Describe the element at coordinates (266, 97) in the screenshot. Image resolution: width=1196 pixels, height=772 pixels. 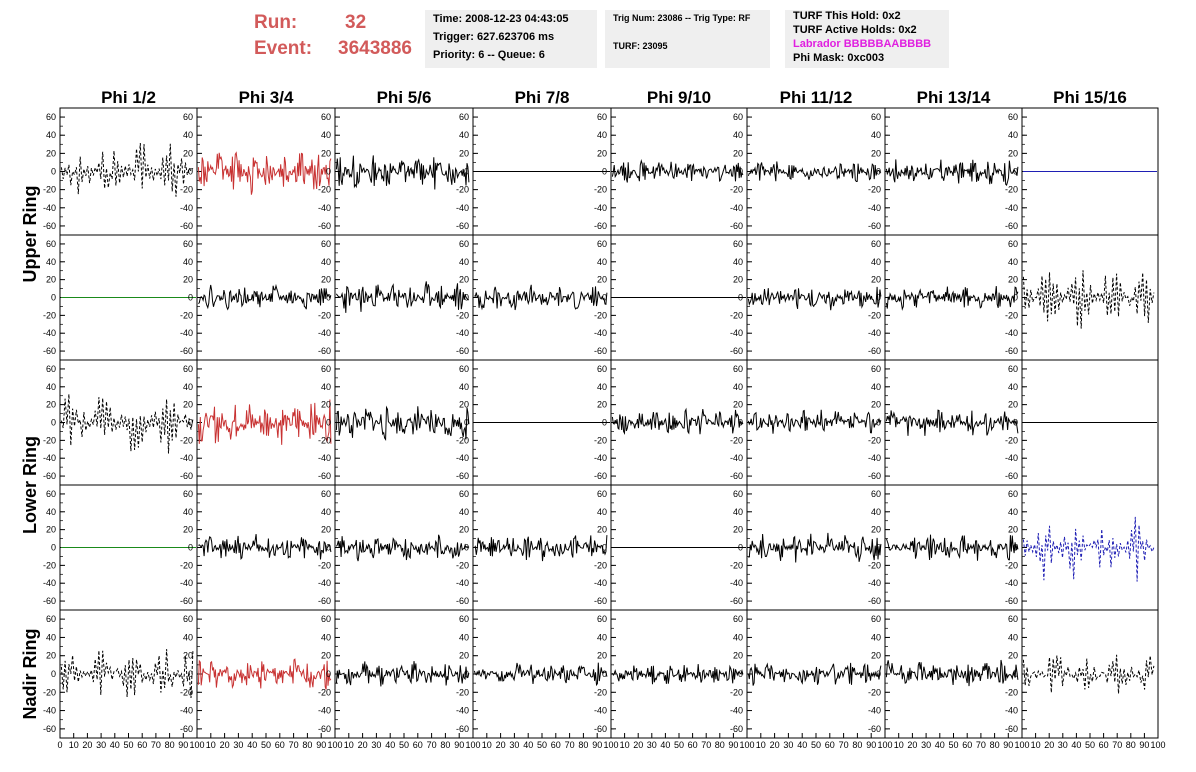
I see `column-header: Phi 3/4` at that location.